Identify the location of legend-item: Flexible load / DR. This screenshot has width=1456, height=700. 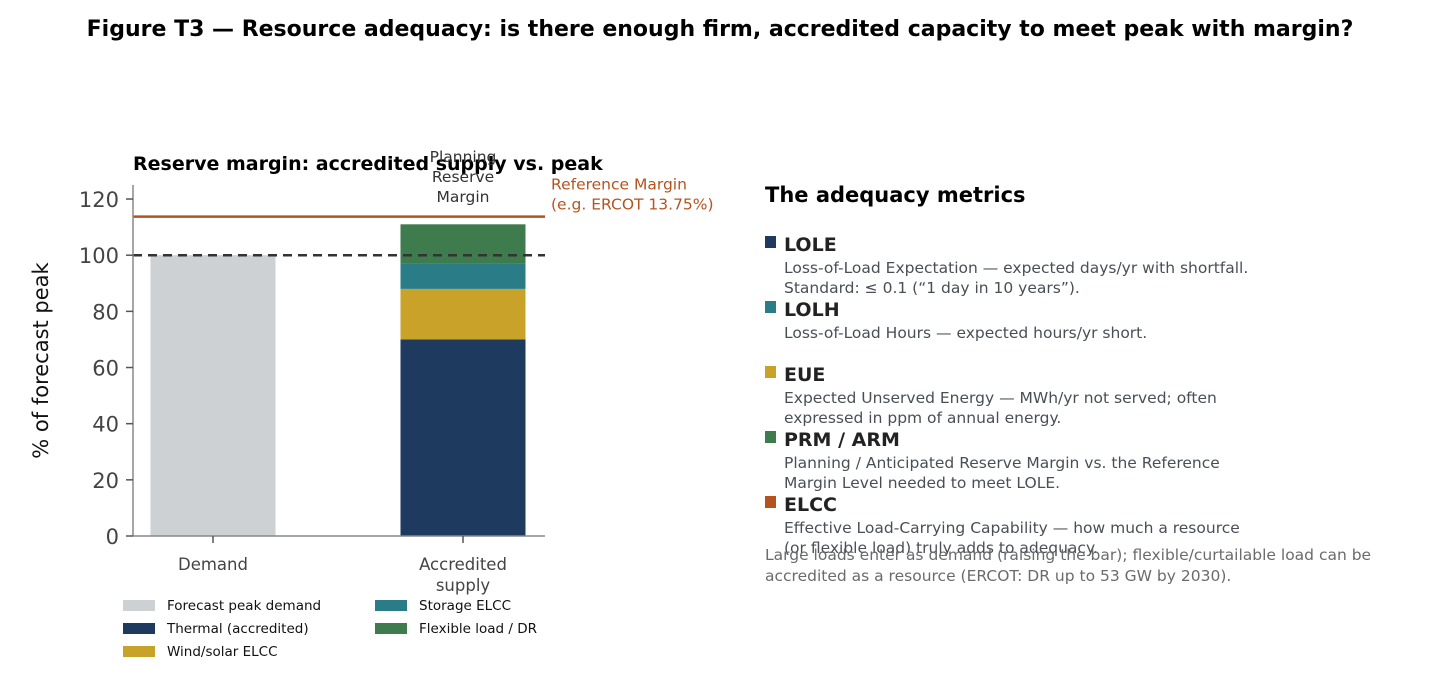
(456, 629).